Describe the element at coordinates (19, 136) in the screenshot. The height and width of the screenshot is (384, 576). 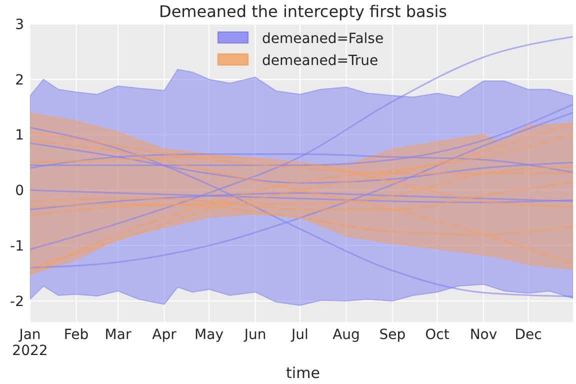
I see `y-tick-label: 1` at that location.